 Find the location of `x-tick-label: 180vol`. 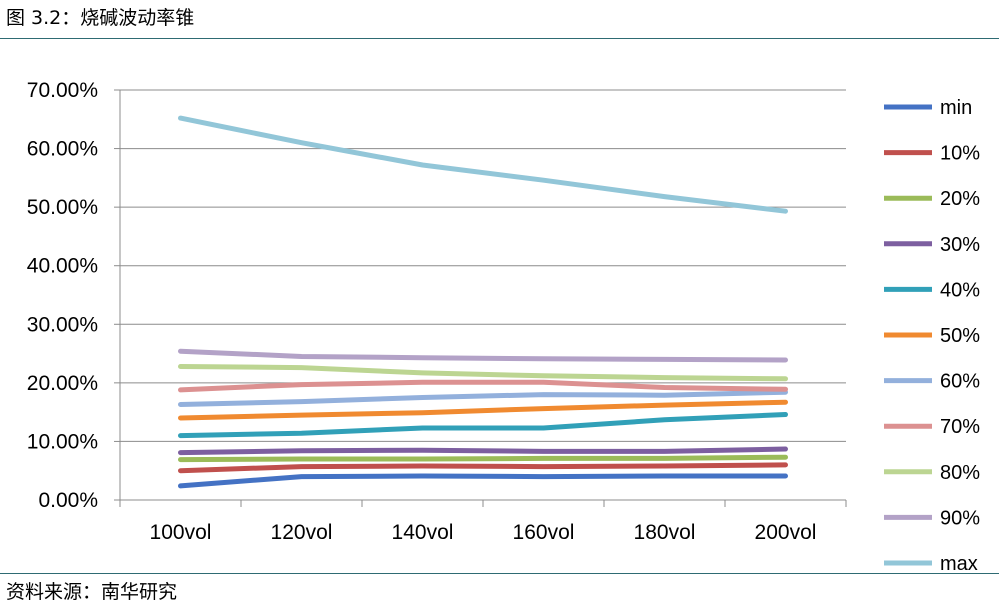

x-tick-label: 180vol is located at coordinates (665, 532).